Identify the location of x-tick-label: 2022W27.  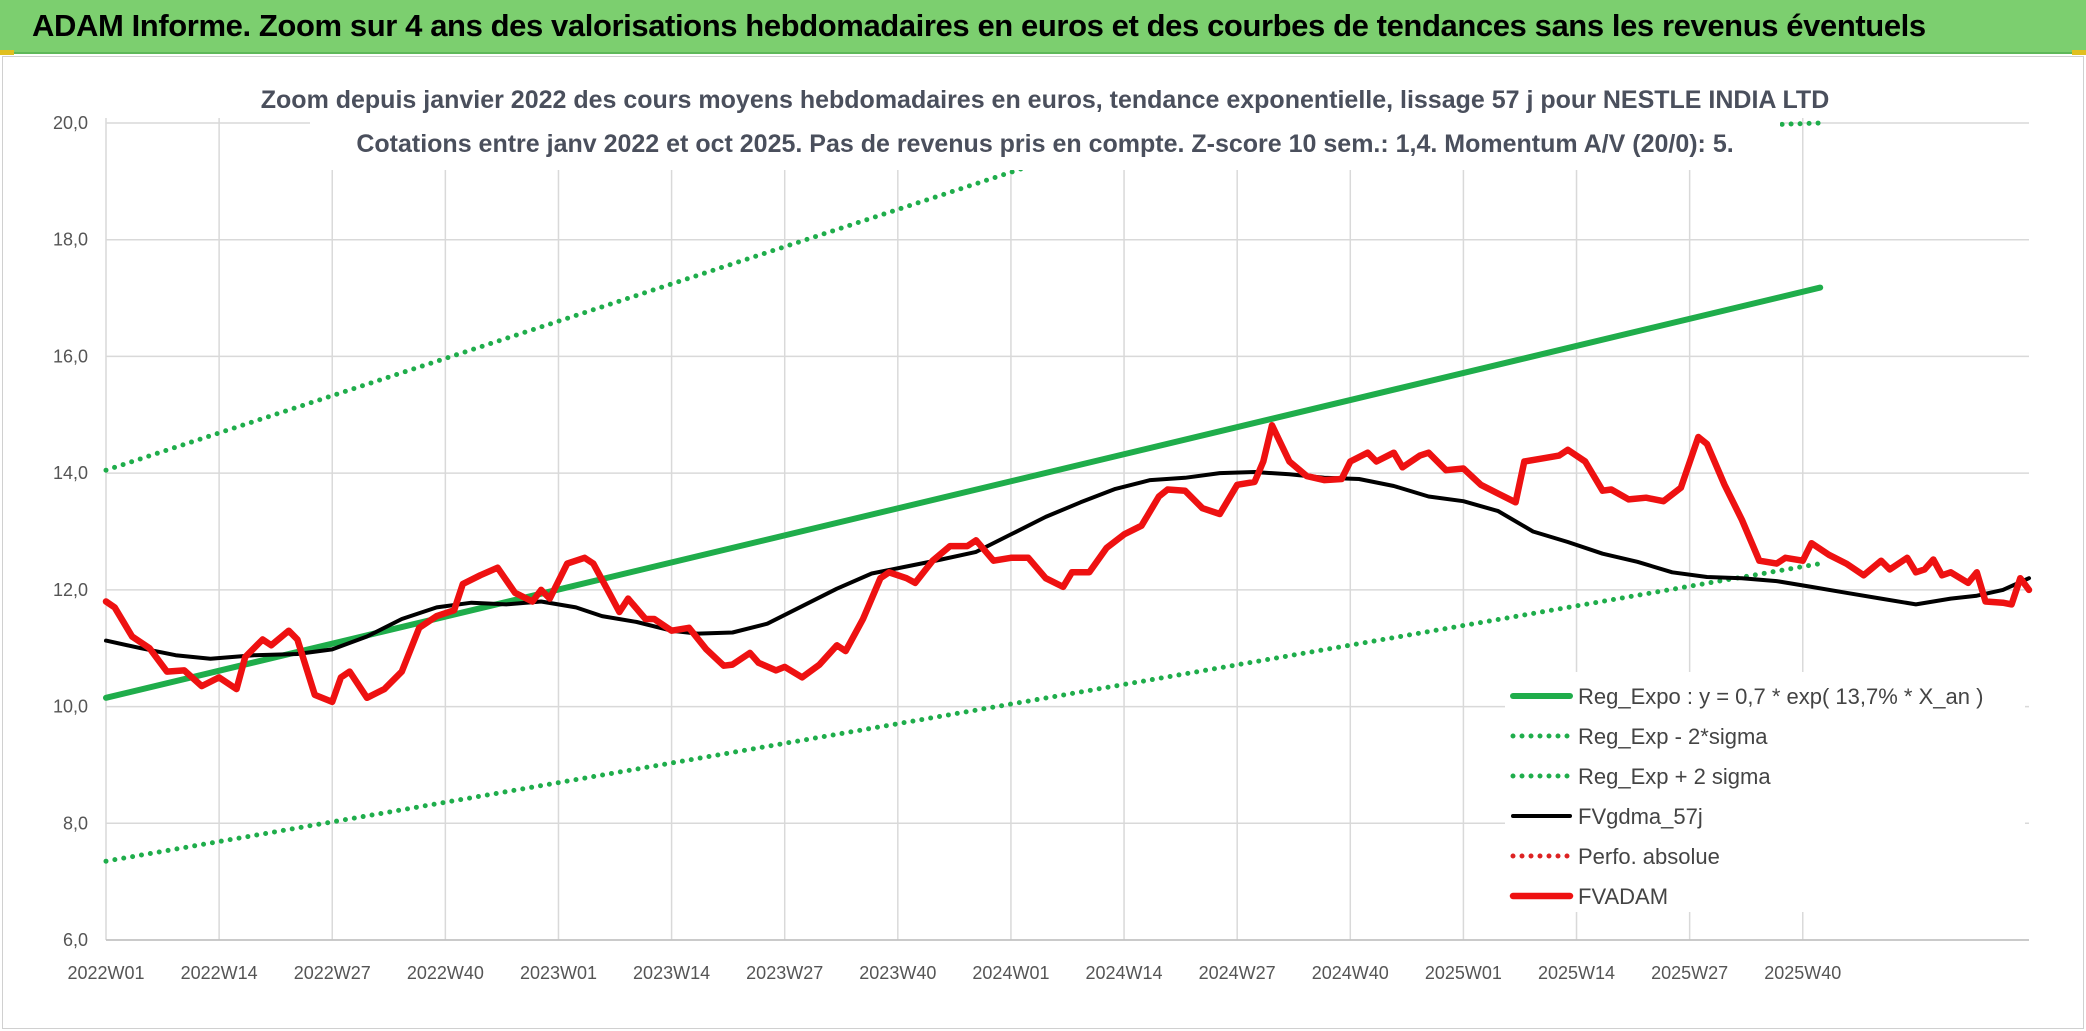
(332, 973).